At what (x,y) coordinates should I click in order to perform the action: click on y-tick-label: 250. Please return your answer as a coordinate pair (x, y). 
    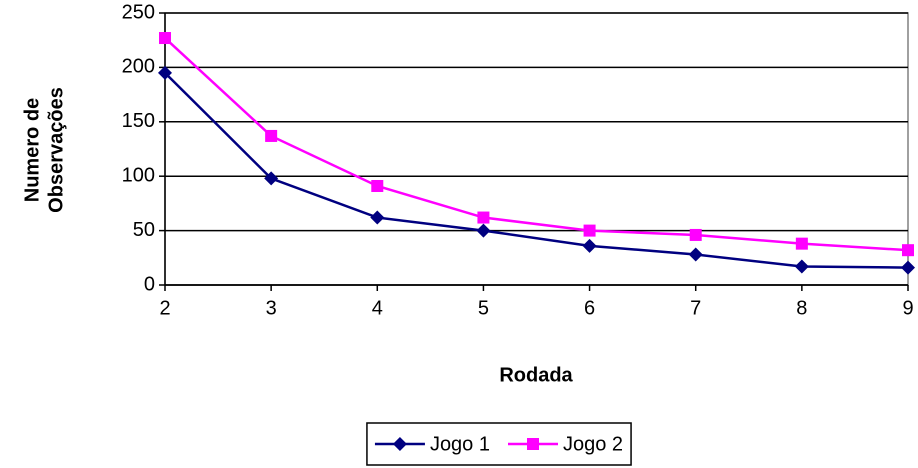
    Looking at the image, I should click on (138, 12).